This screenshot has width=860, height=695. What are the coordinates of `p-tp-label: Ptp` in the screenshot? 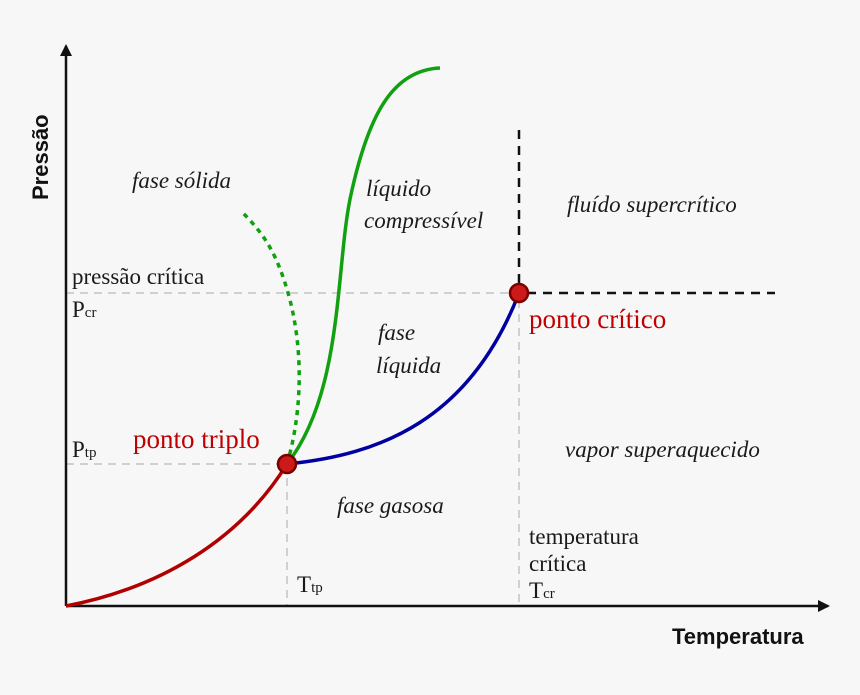 It's located at (84, 449).